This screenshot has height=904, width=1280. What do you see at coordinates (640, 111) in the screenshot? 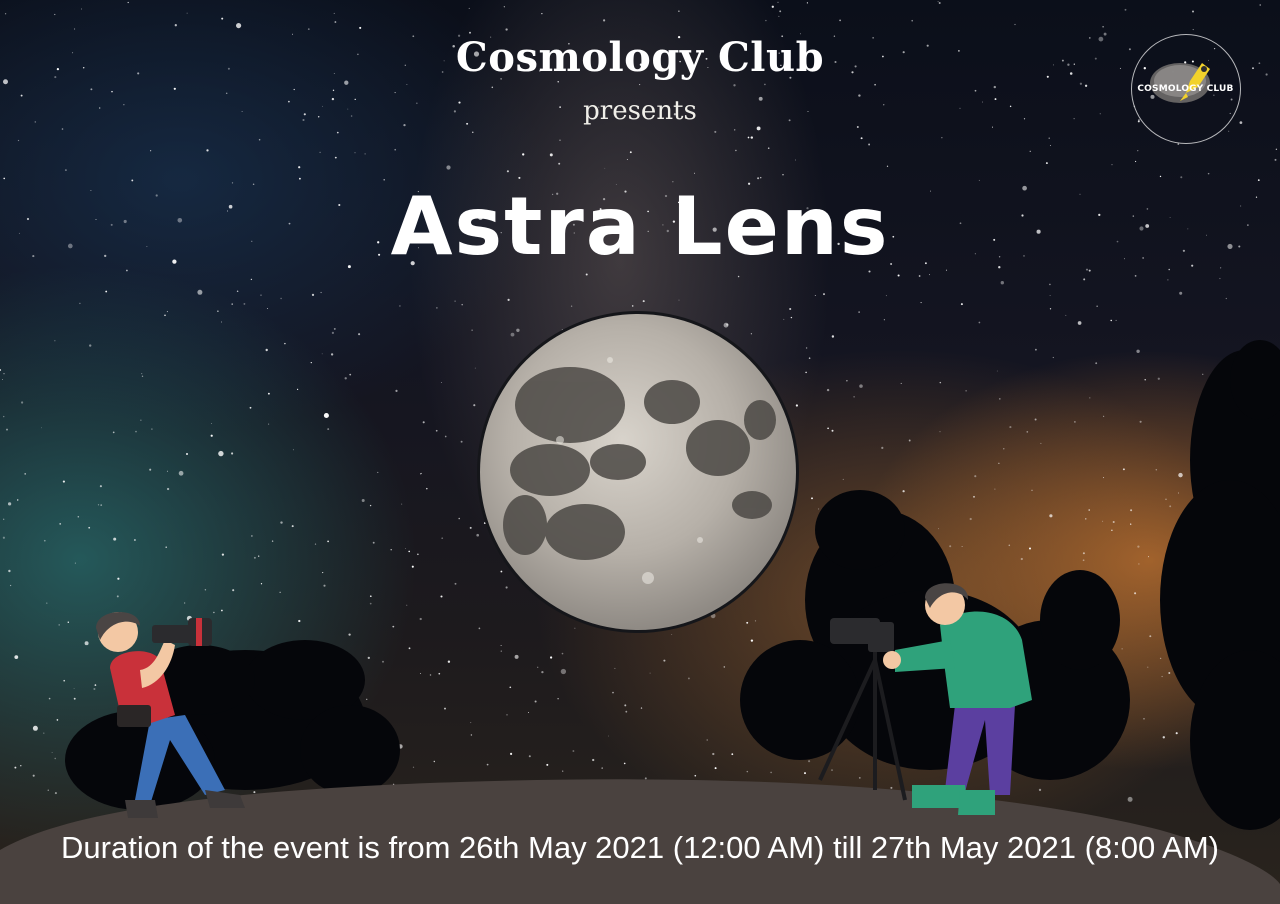
I see `presents-label: presents` at bounding box center [640, 111].